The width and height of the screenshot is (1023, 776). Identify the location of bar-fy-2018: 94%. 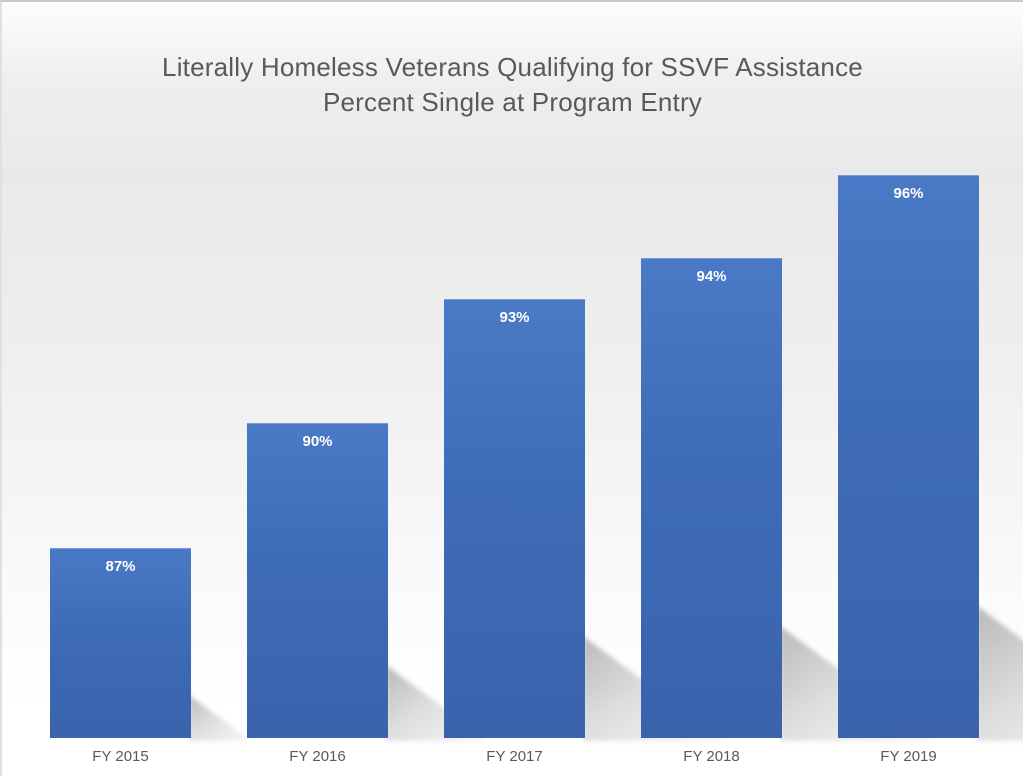
(711, 498).